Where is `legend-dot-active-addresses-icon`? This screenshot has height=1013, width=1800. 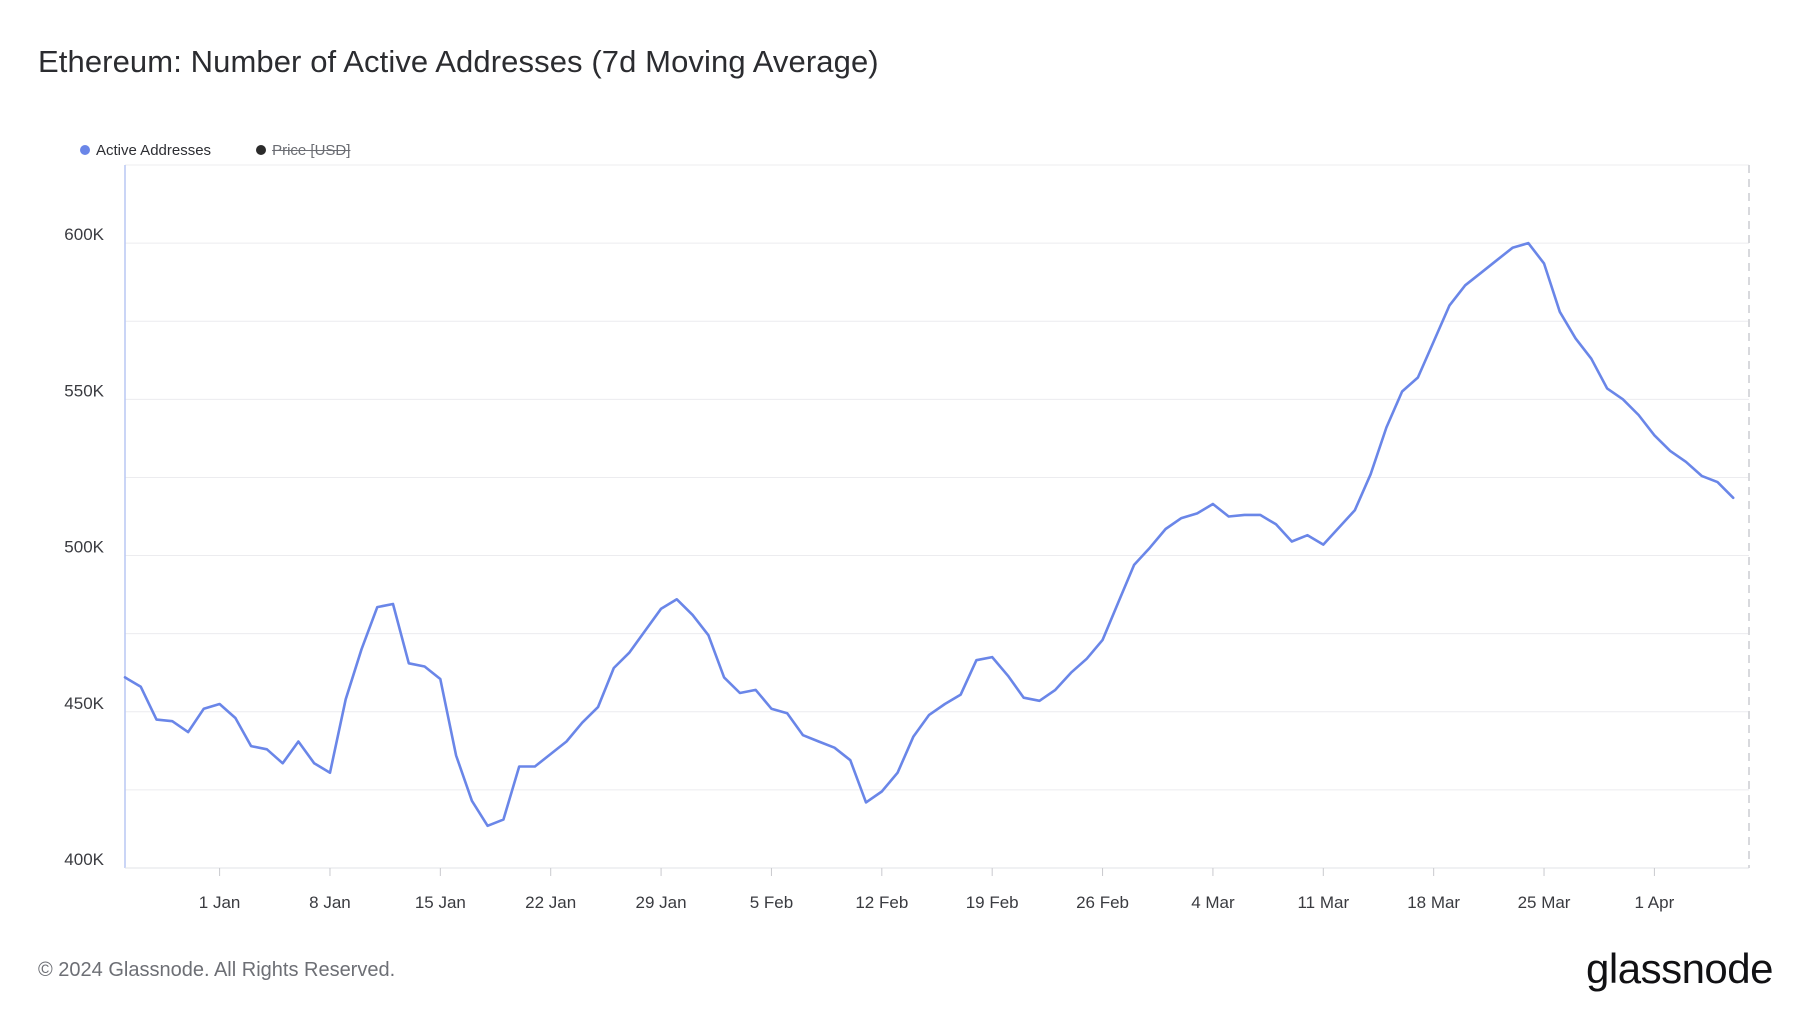 legend-dot-active-addresses-icon is located at coordinates (85, 150).